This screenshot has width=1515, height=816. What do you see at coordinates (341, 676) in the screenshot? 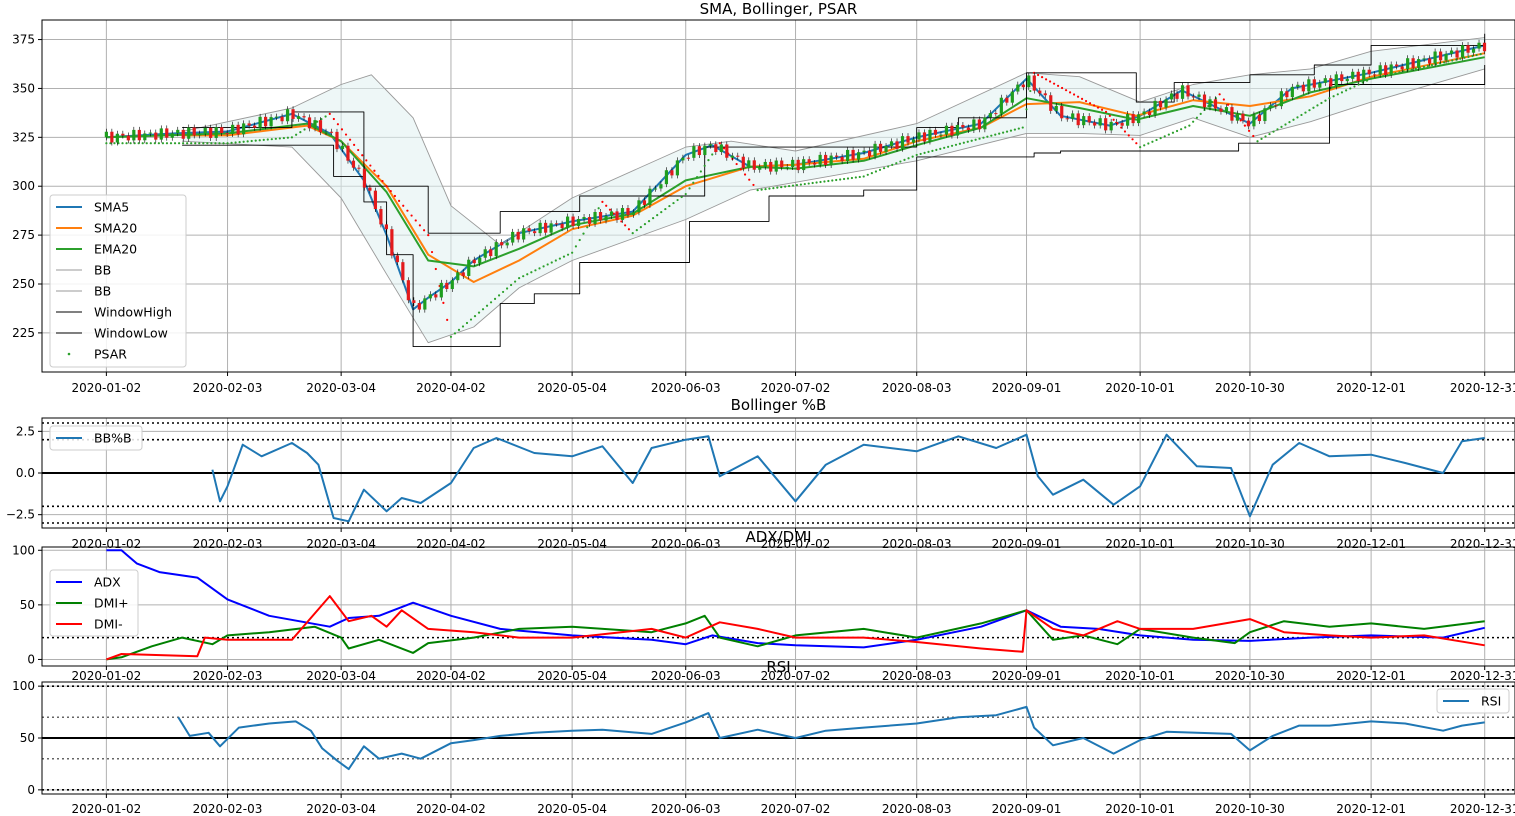
I see `x-tick-label: 2020-03-04` at bounding box center [341, 676].